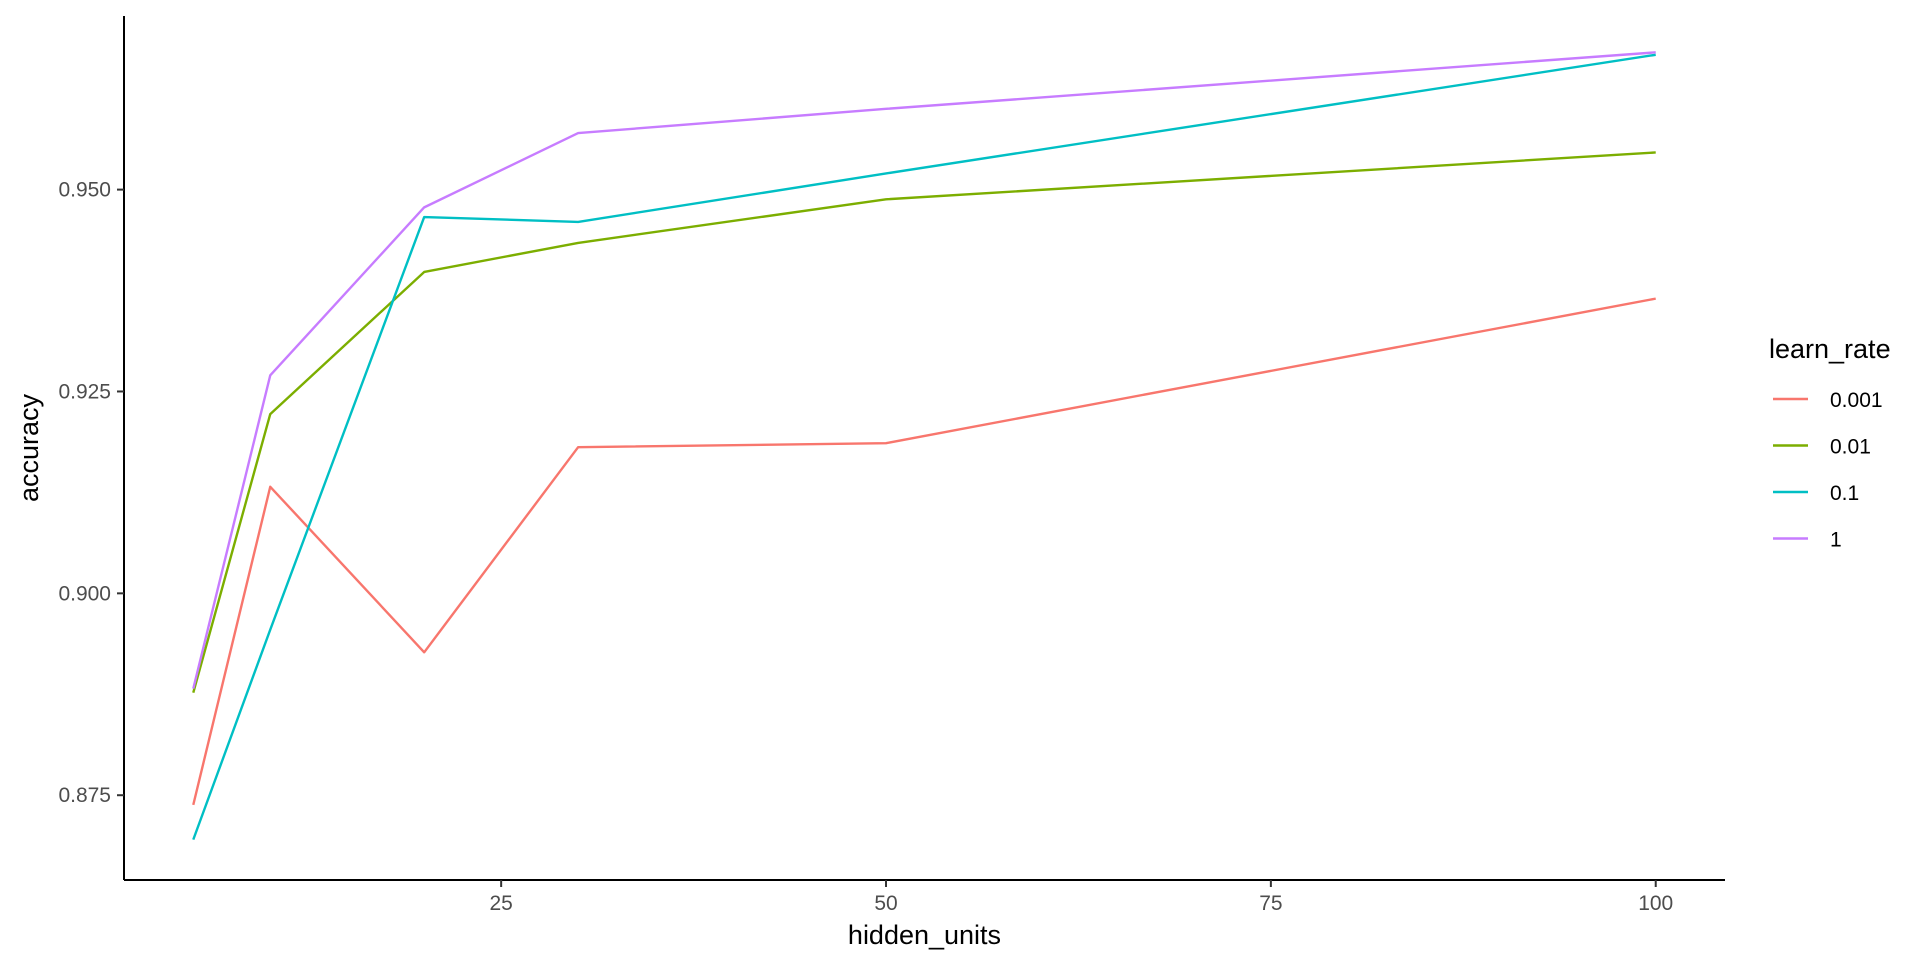 This screenshot has height=965, width=1920. I want to click on x-tick-label: 50, so click(885, 903).